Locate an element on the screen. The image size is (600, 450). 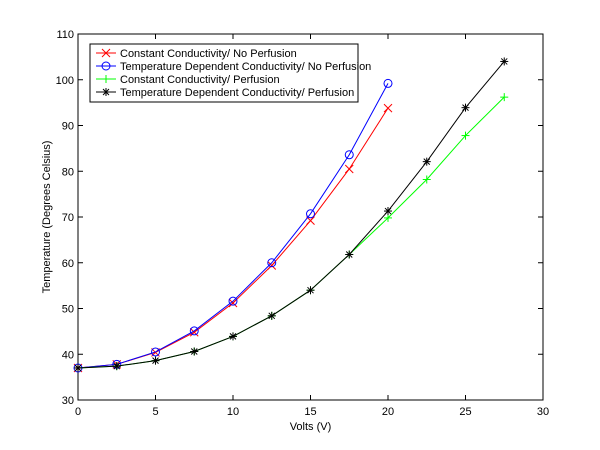
y-tick-label: 70 is located at coordinates (68, 218).